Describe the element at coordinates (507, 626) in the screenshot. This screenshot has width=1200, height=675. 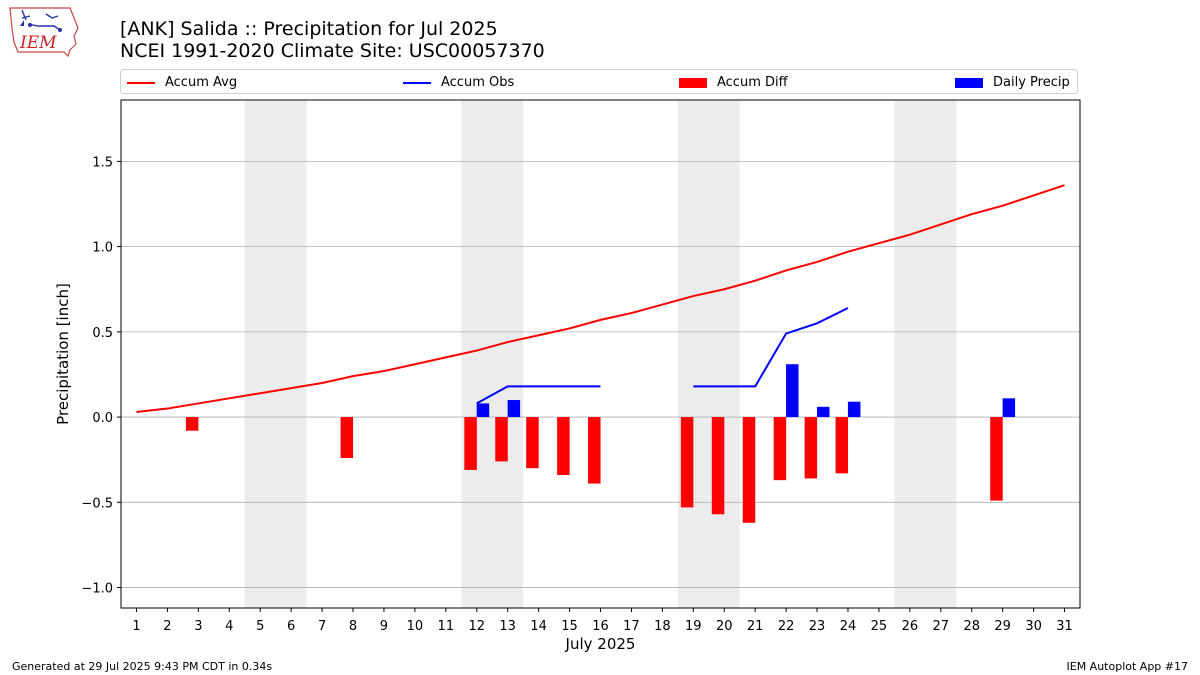
I see `x-tick-label: 13` at that location.